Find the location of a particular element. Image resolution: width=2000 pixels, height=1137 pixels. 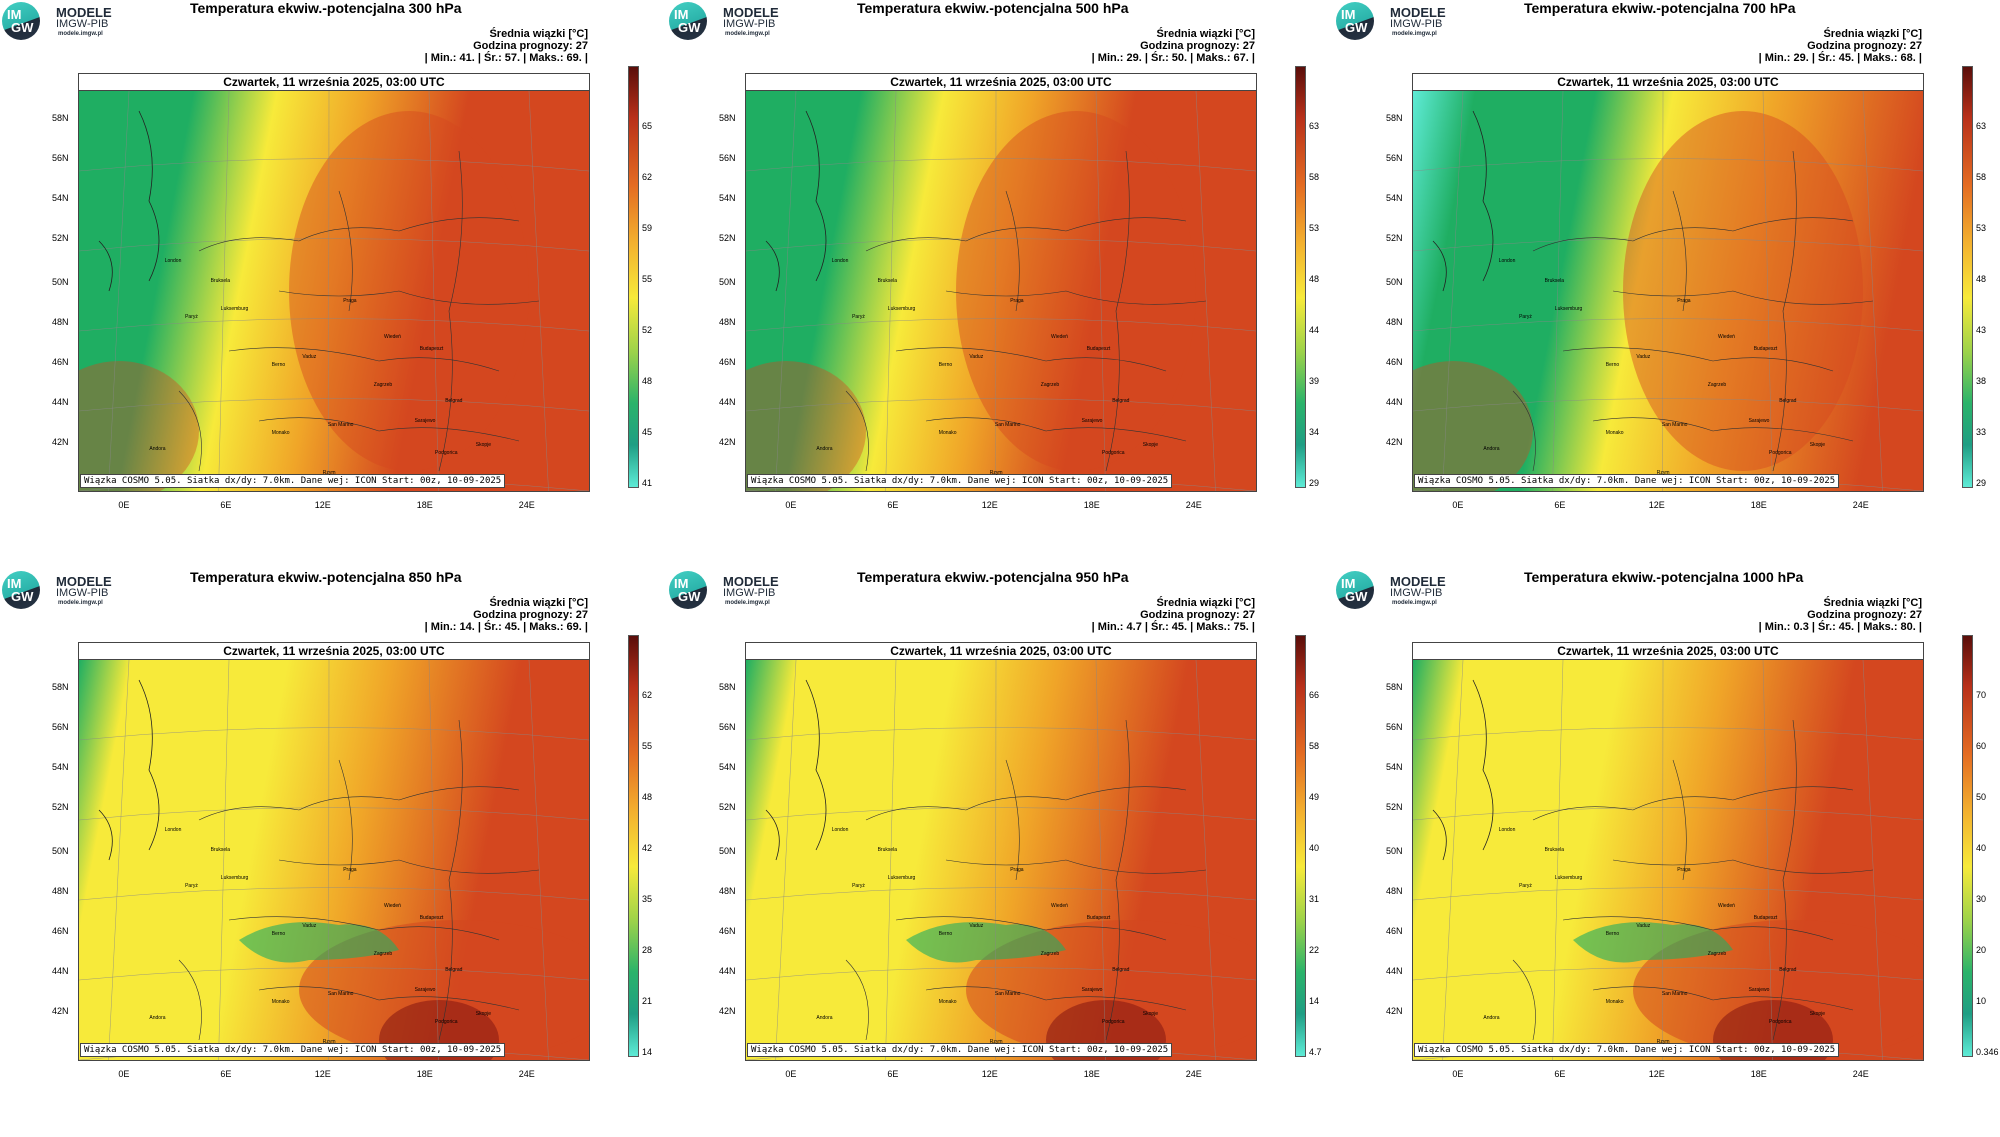

city-label: Bruksela is located at coordinates (220, 850).